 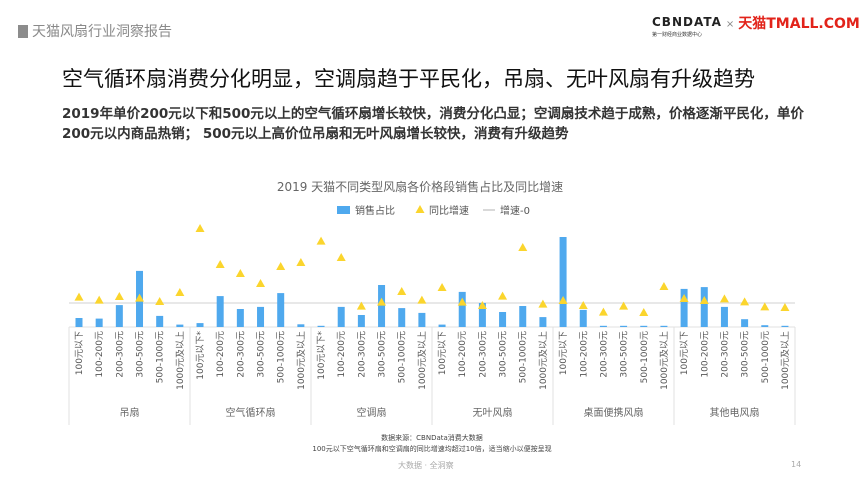 I want to click on legend-zero-label: 增速-0, so click(x=515, y=210).